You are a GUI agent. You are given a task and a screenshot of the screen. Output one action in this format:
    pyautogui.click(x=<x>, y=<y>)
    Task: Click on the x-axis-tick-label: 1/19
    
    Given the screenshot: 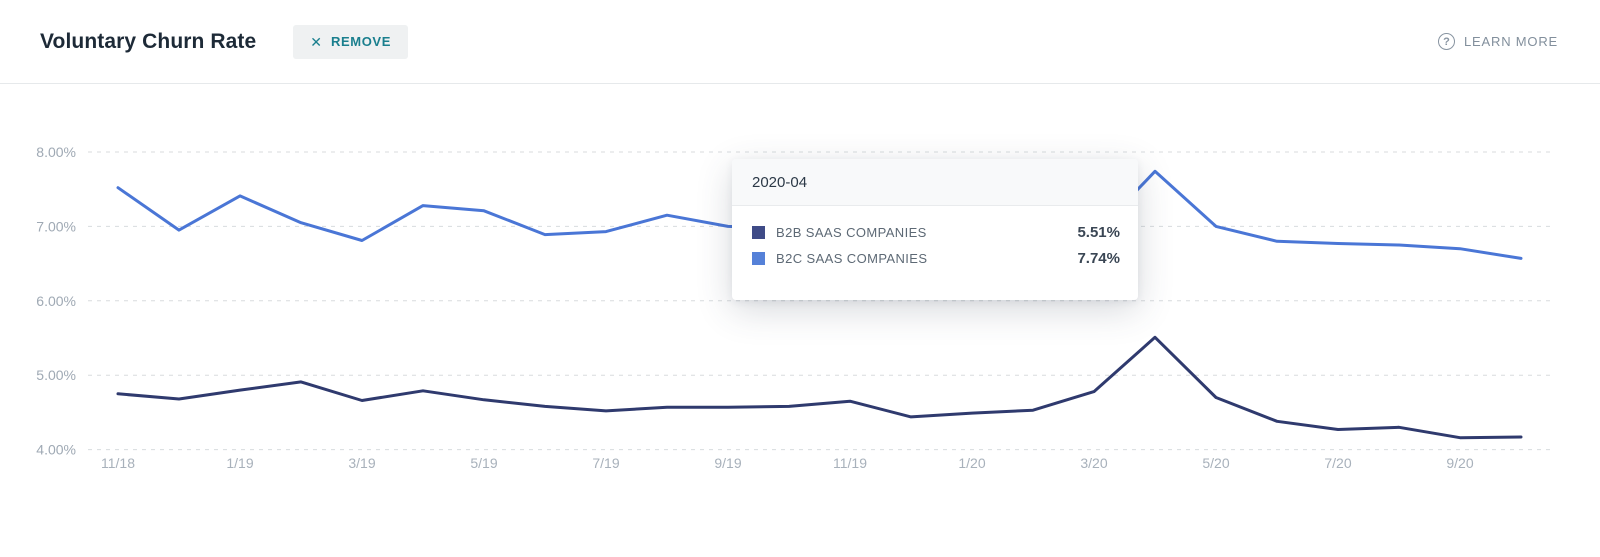 What is the action you would take?
    pyautogui.click(x=239, y=463)
    